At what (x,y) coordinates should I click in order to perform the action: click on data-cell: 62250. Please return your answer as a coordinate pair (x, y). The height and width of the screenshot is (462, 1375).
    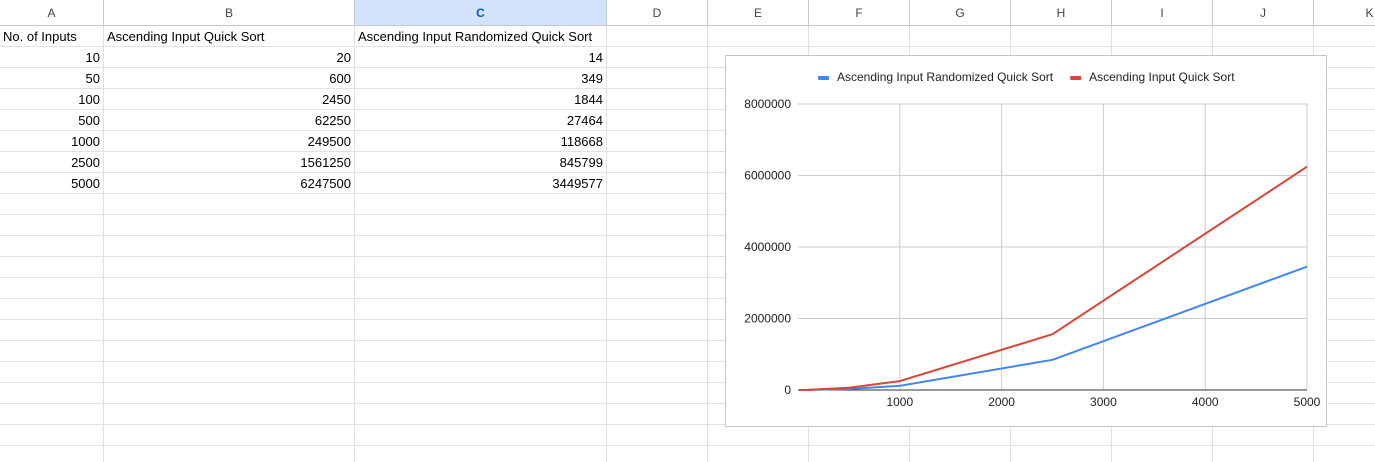
    Looking at the image, I should click on (229, 120).